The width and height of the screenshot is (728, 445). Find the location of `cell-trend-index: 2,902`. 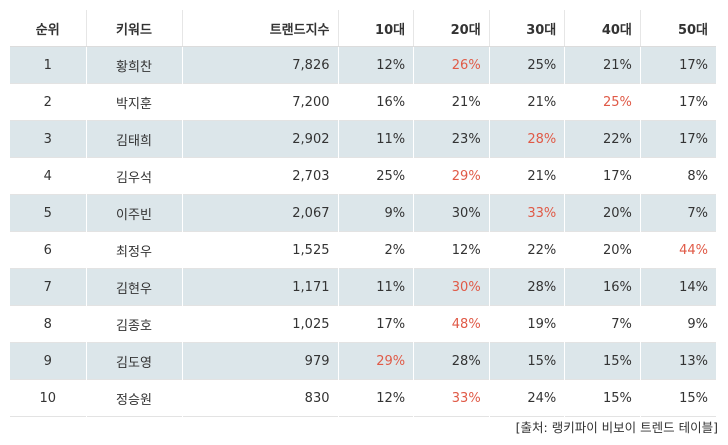

cell-trend-index: 2,902 is located at coordinates (260, 139).